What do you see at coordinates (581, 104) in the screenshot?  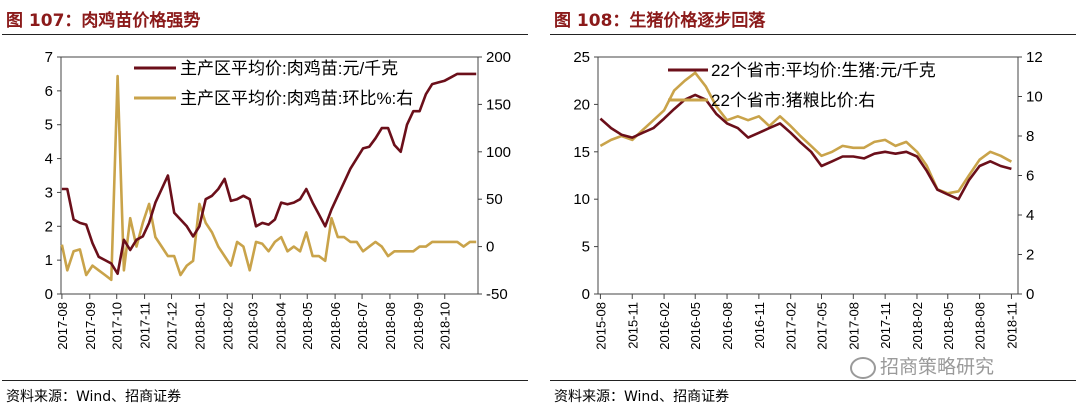 I see `y-left-tick-label: 20` at bounding box center [581, 104].